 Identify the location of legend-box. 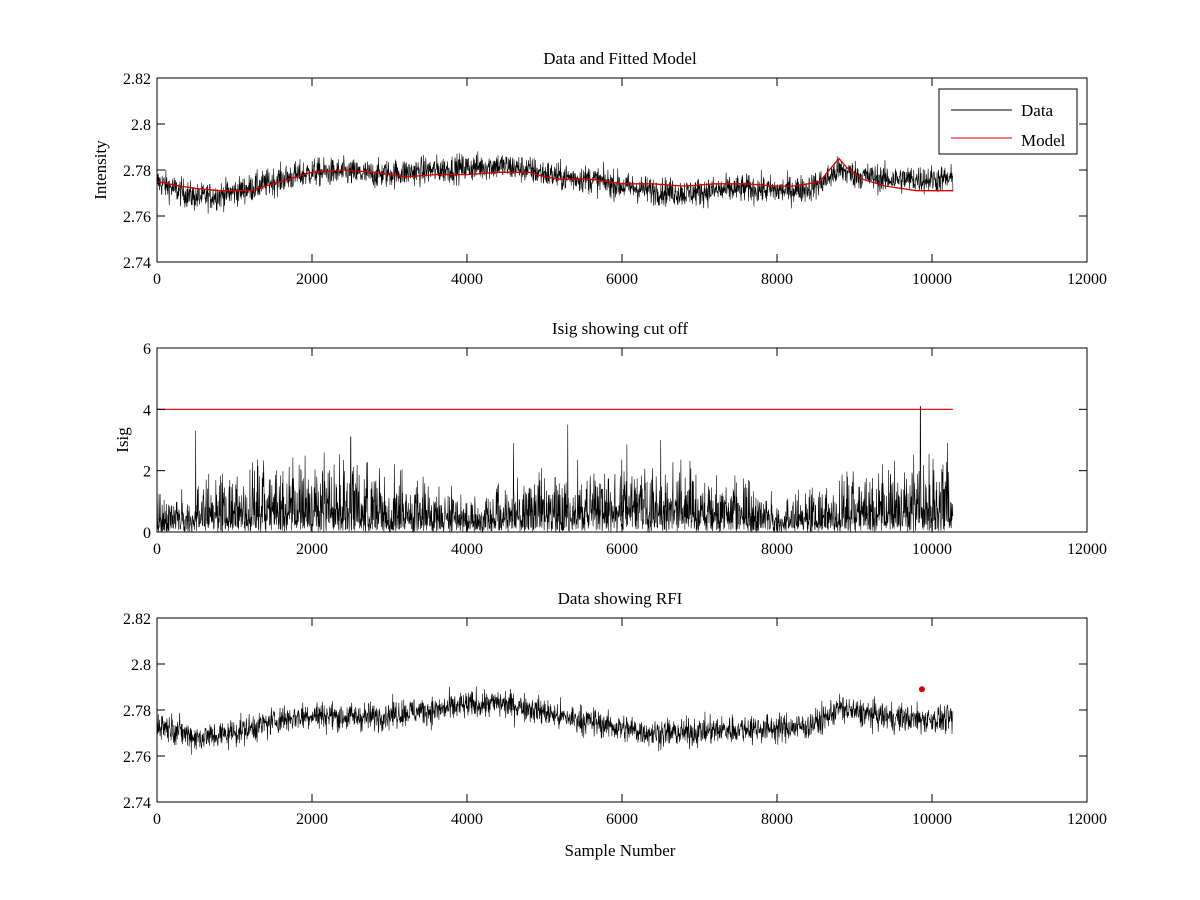
(1008, 121).